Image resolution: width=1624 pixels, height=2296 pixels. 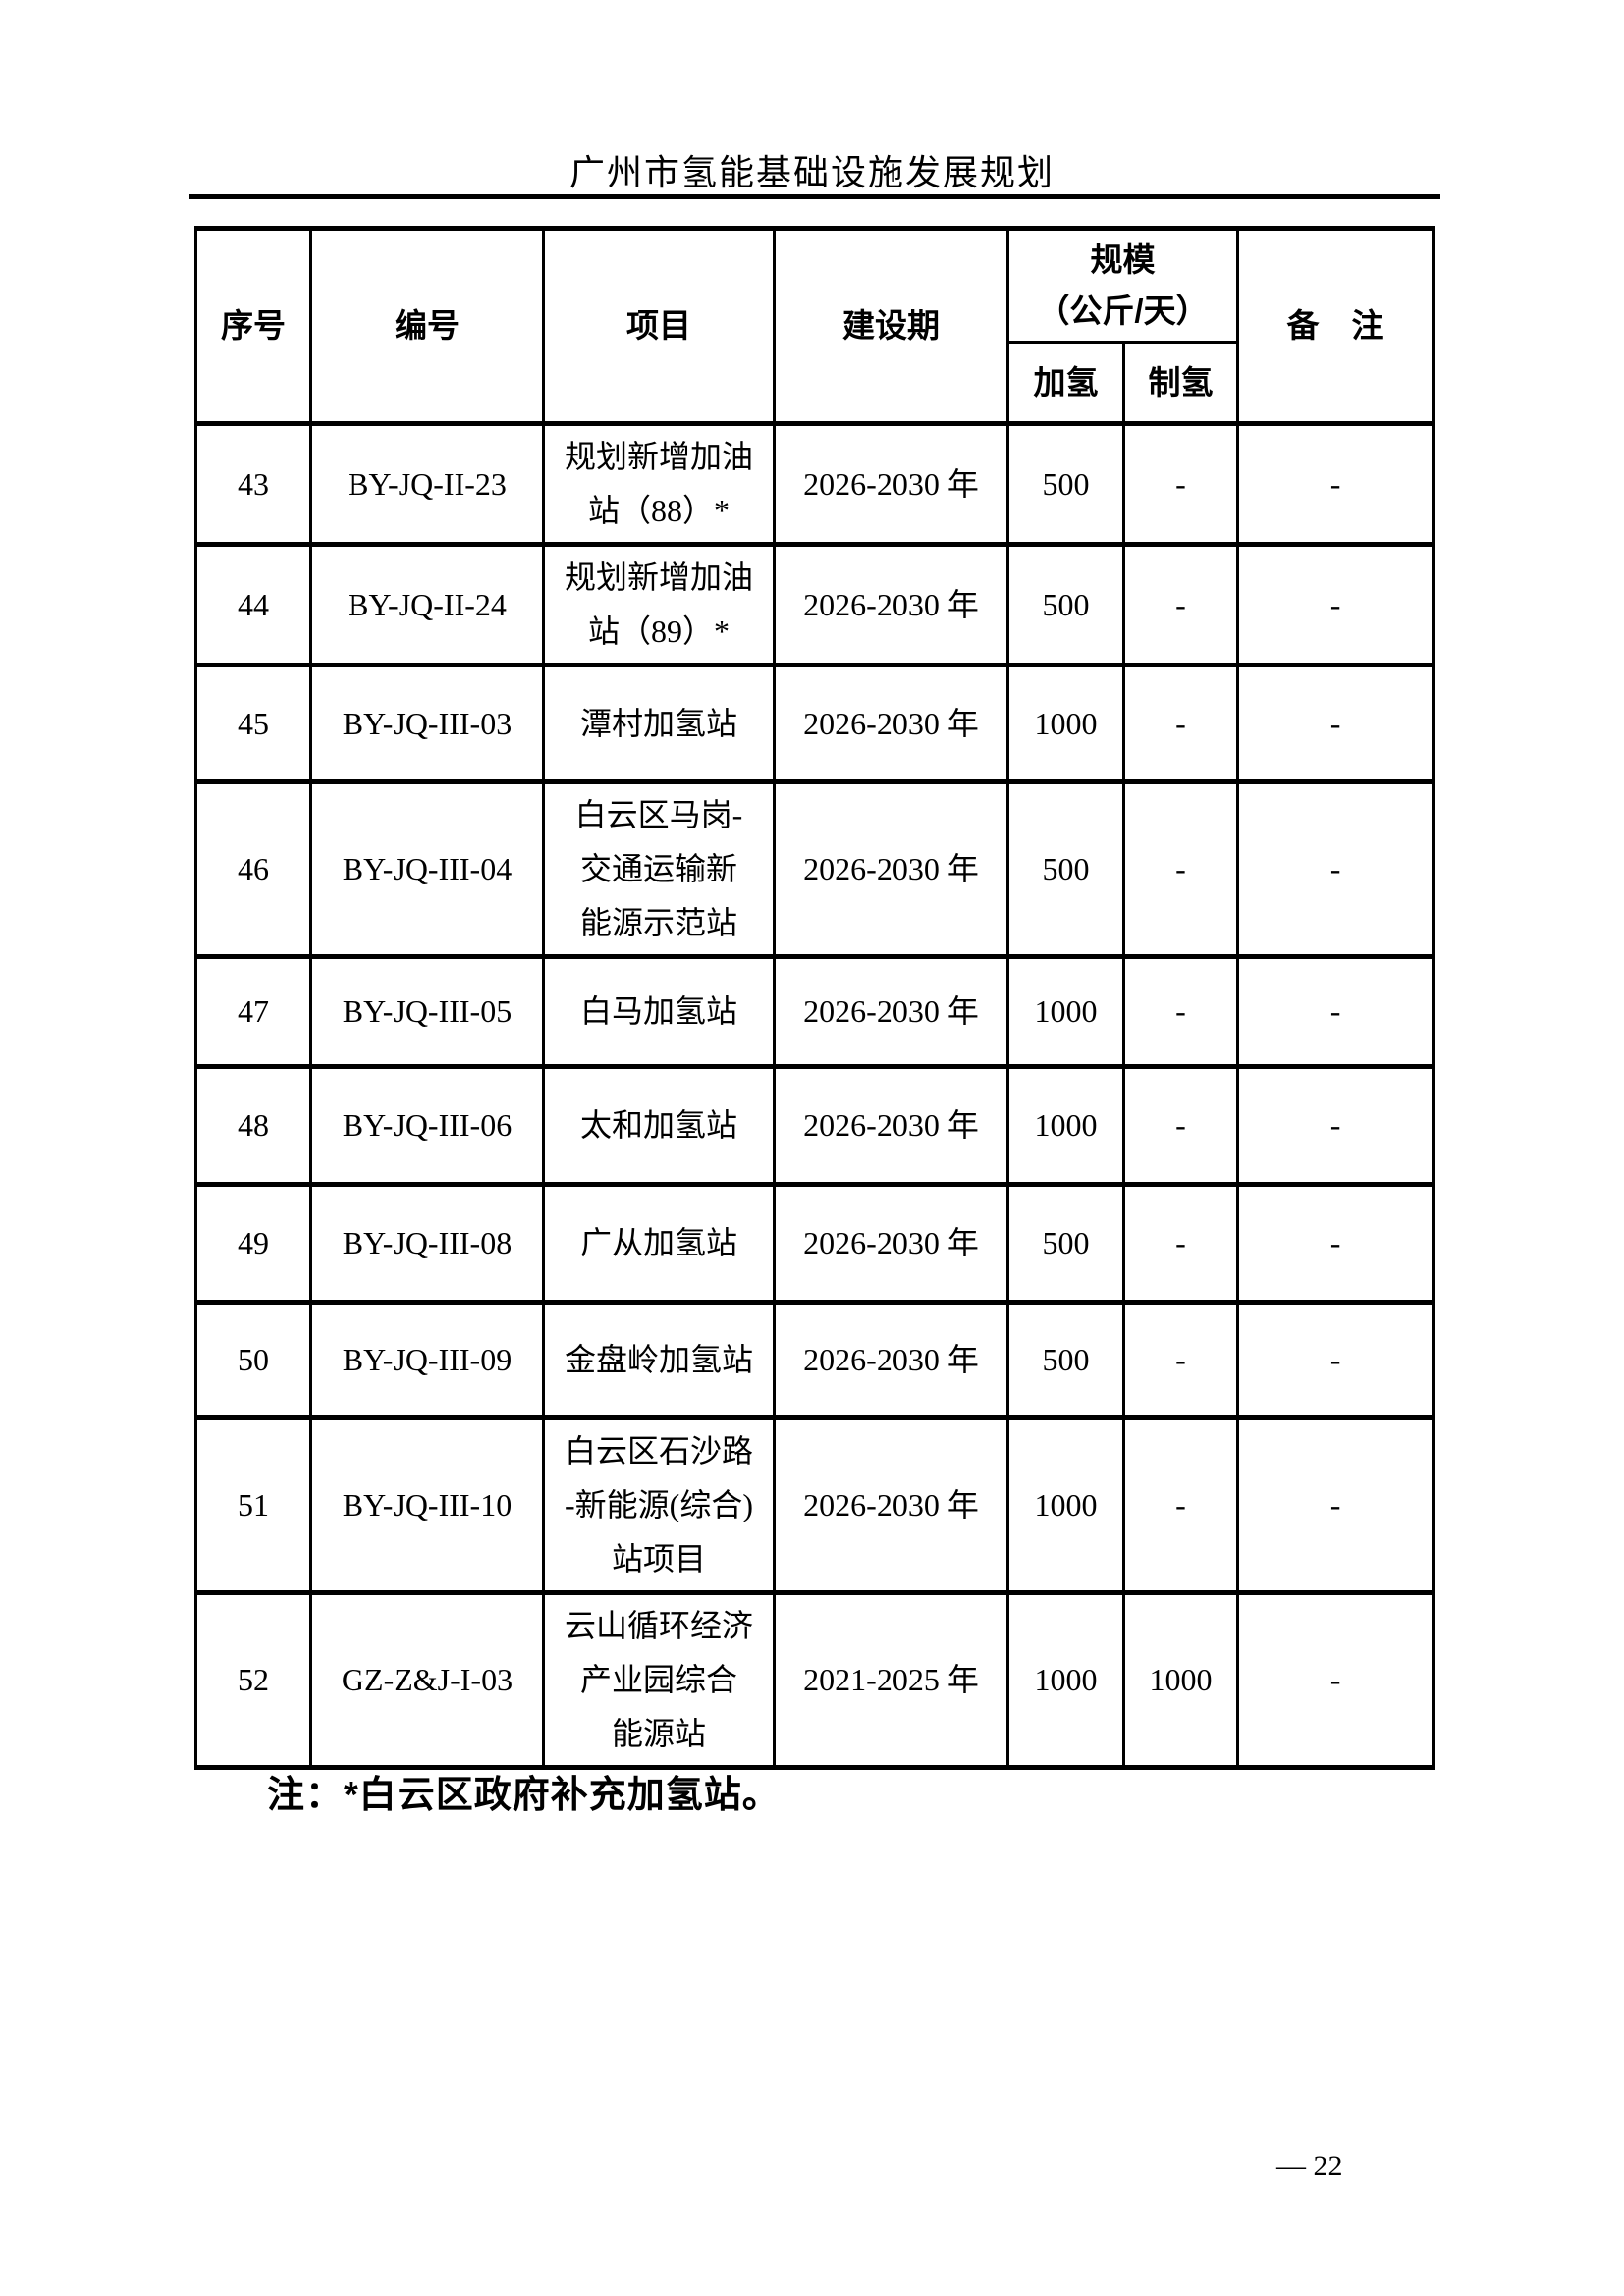 I want to click on header-refuel: 加氢, so click(x=1065, y=383).